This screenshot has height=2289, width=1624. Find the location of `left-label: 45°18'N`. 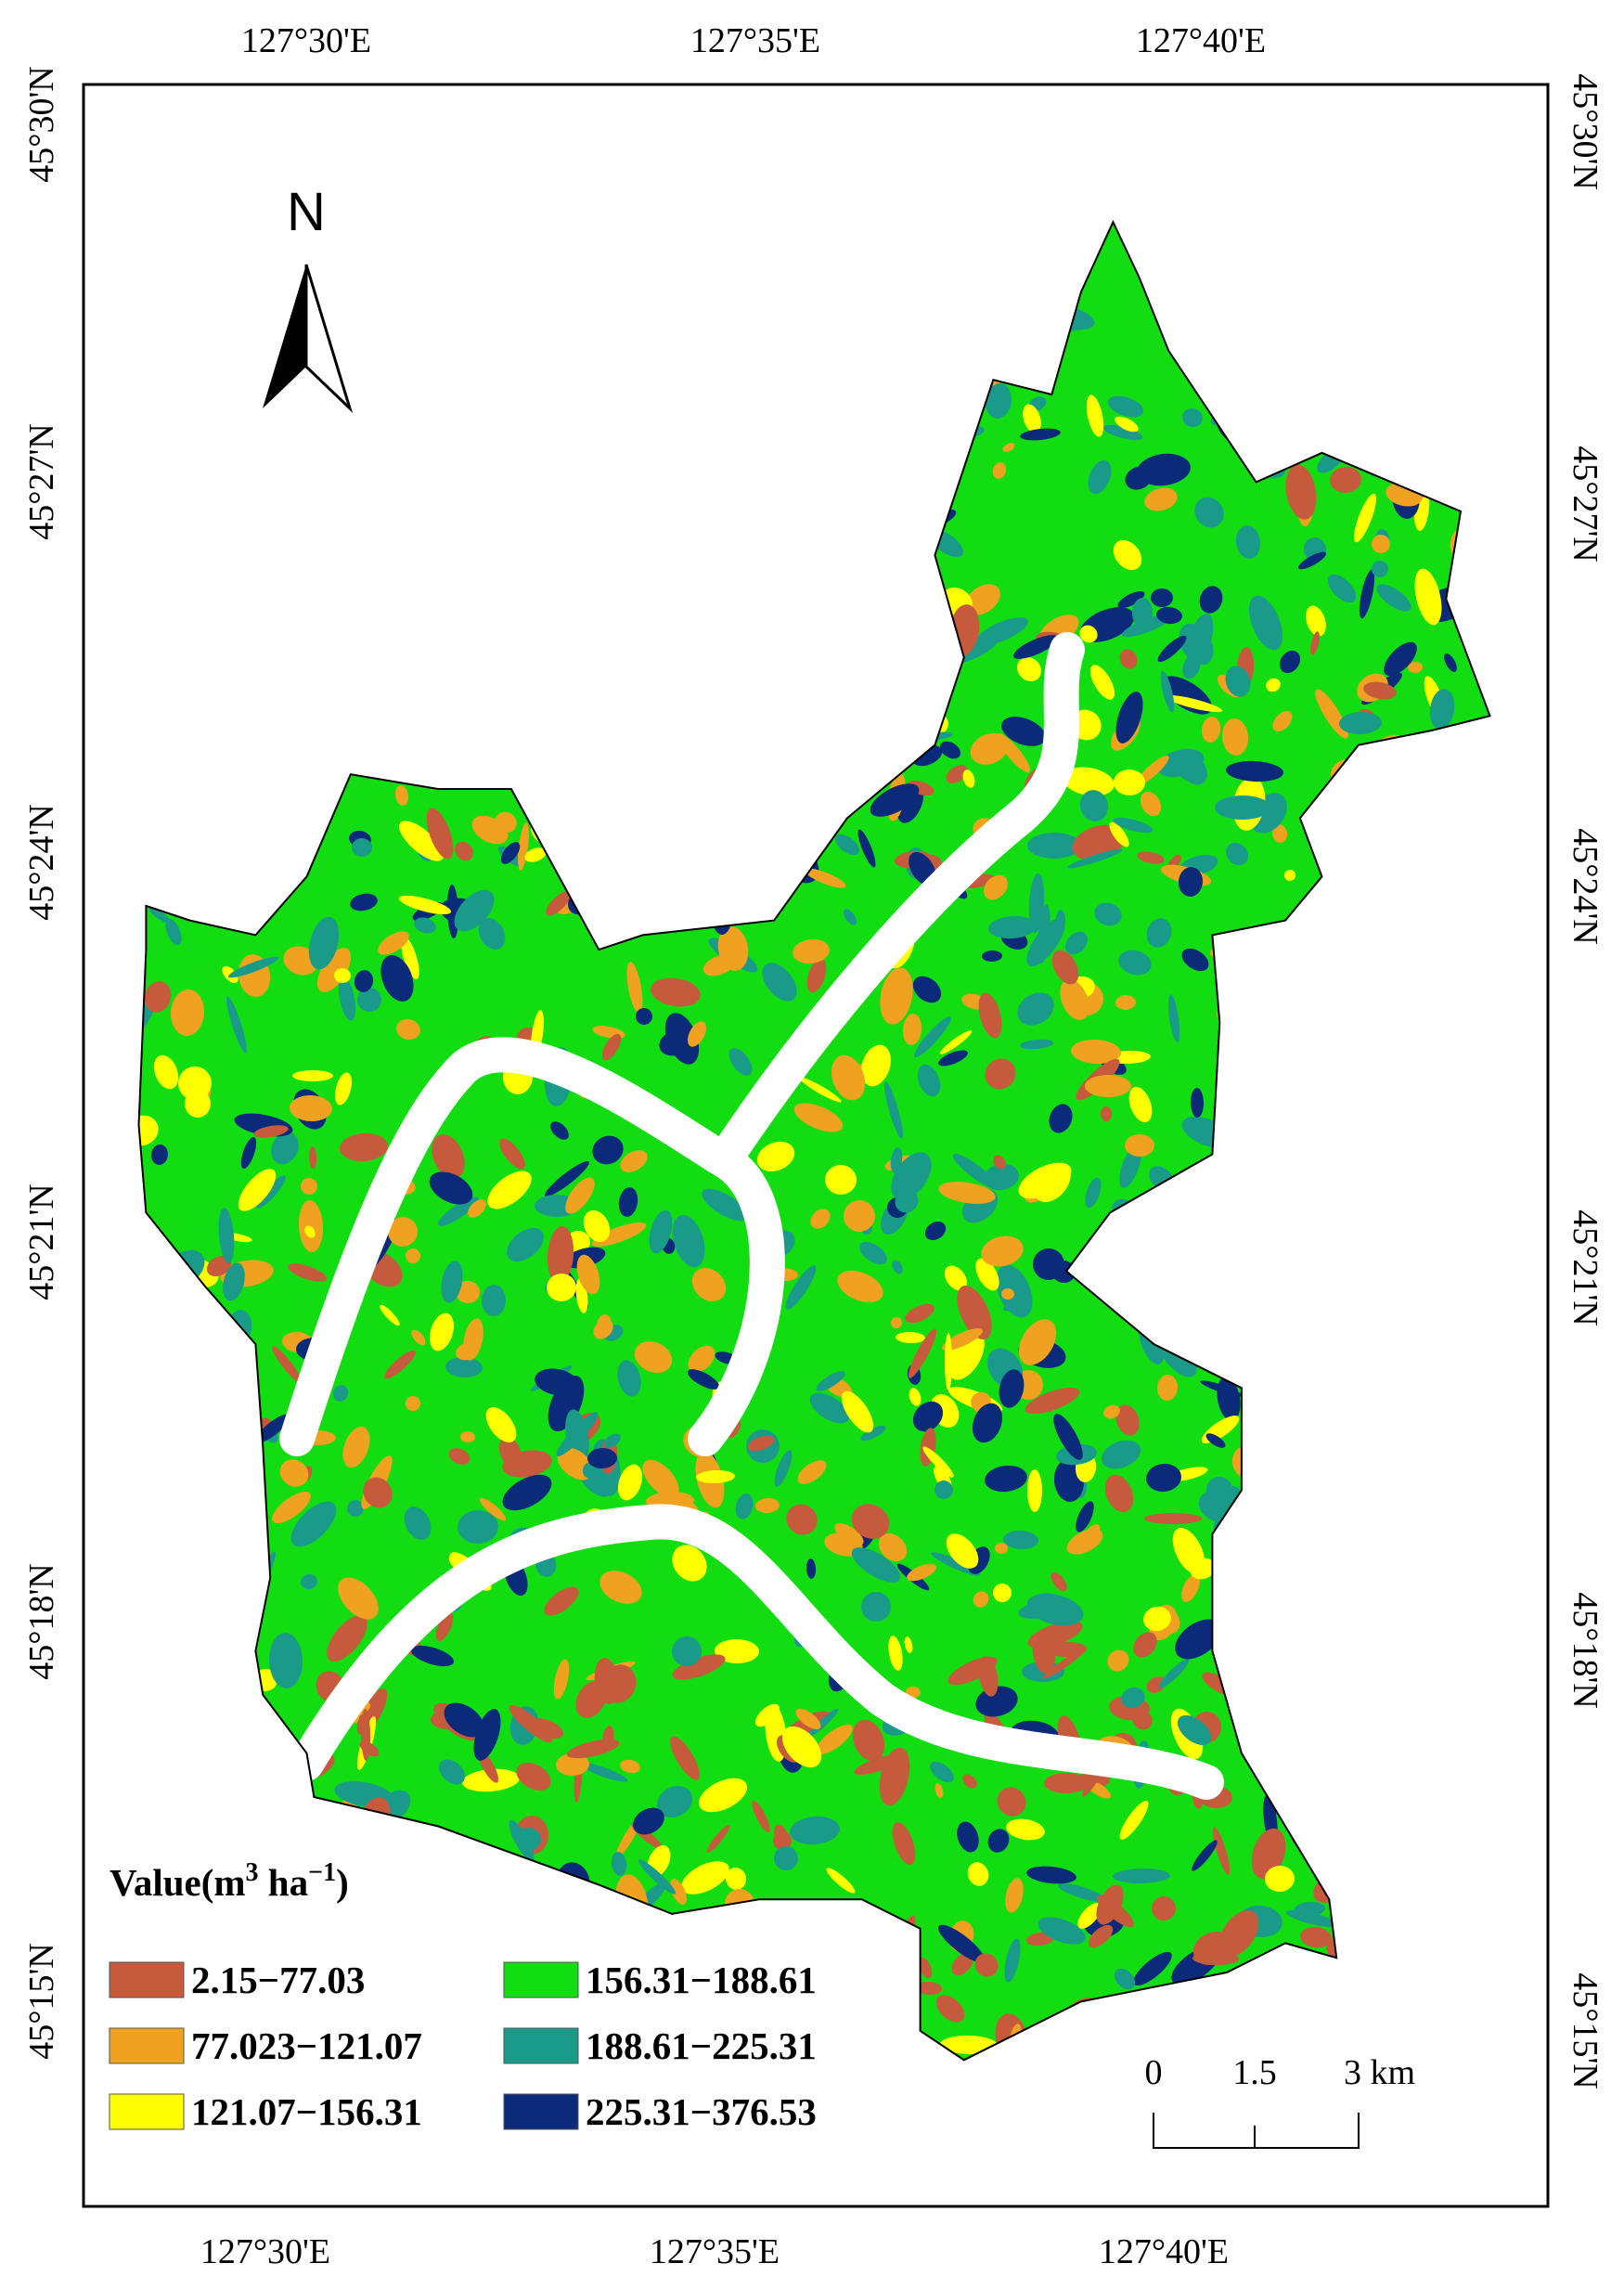

left-label: 45°18'N is located at coordinates (42, 1622).